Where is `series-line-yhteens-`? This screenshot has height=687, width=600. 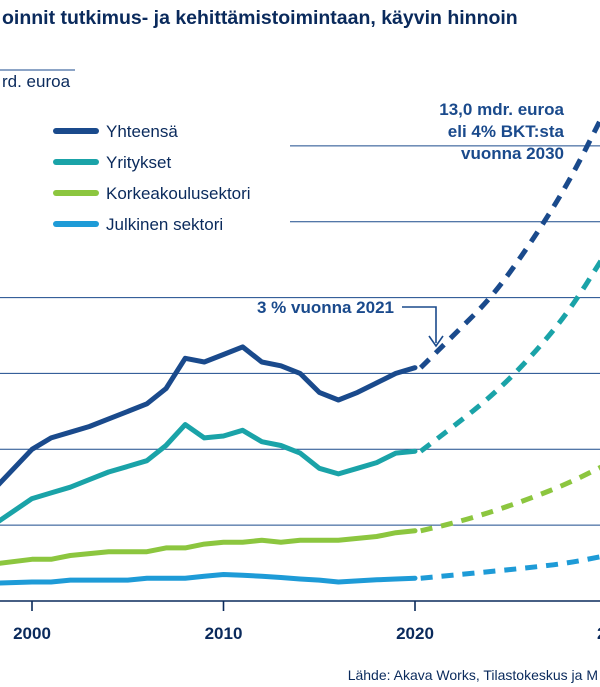
series-line-yhteens- is located at coordinates (209, 415).